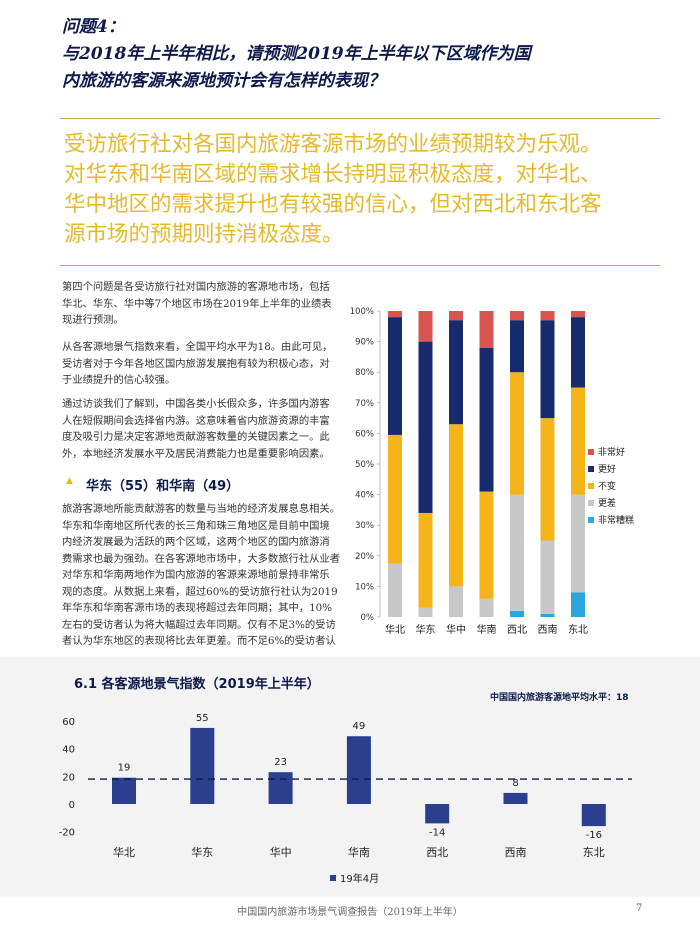 The width and height of the screenshot is (700, 928). What do you see at coordinates (607, 469) in the screenshot?
I see `legend-label: 更好` at bounding box center [607, 469].